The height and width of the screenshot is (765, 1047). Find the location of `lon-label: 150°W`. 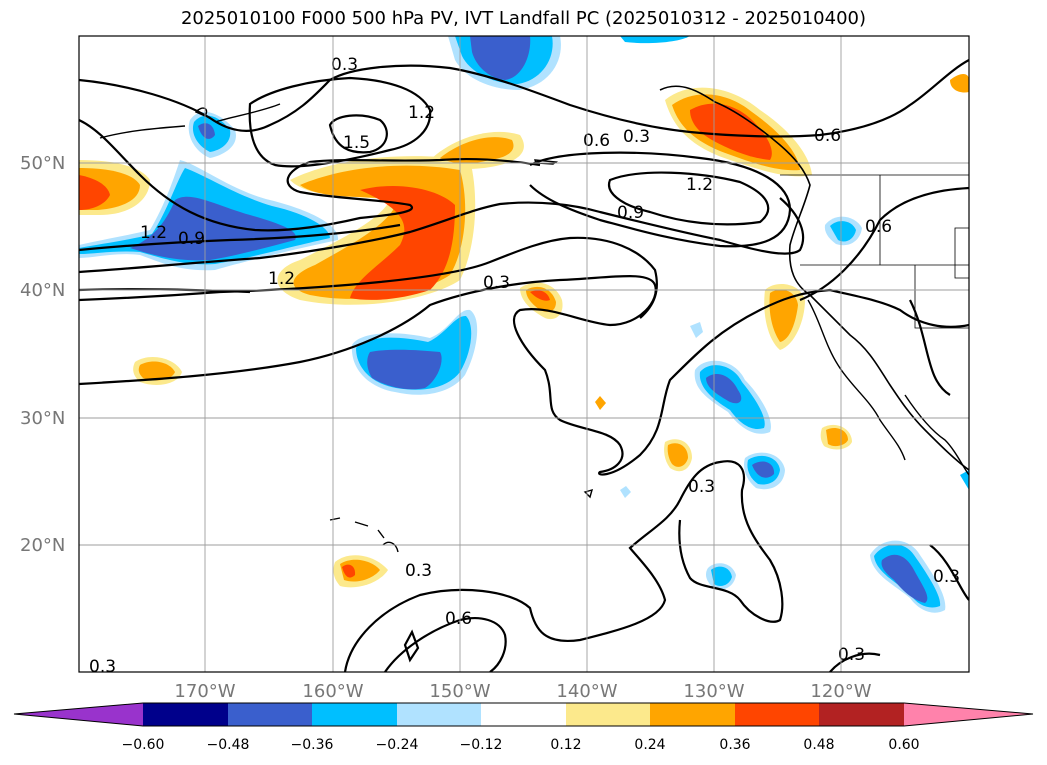

lon-label: 150°W is located at coordinates (459, 691).